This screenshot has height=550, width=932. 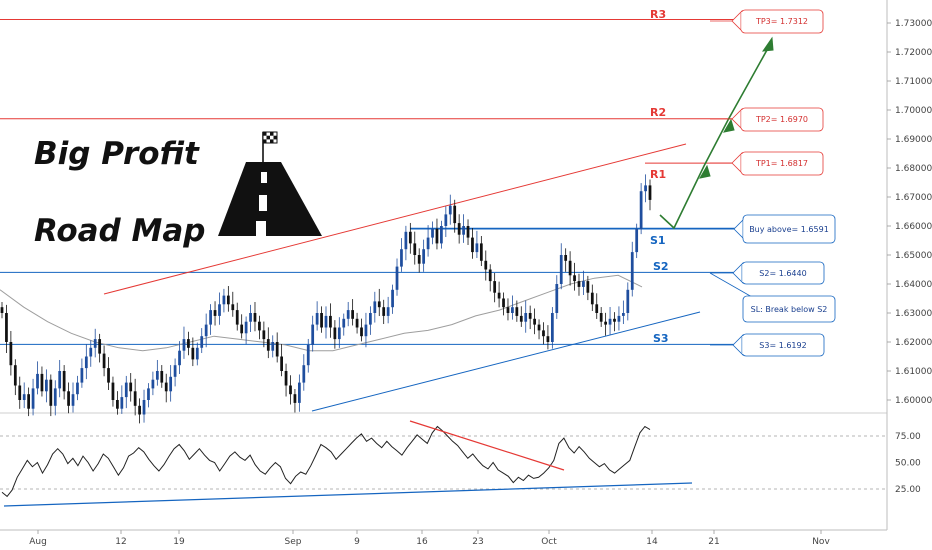 What do you see at coordinates (908, 437) in the screenshot?
I see `rsi-tick-label: 75.00` at bounding box center [908, 437].